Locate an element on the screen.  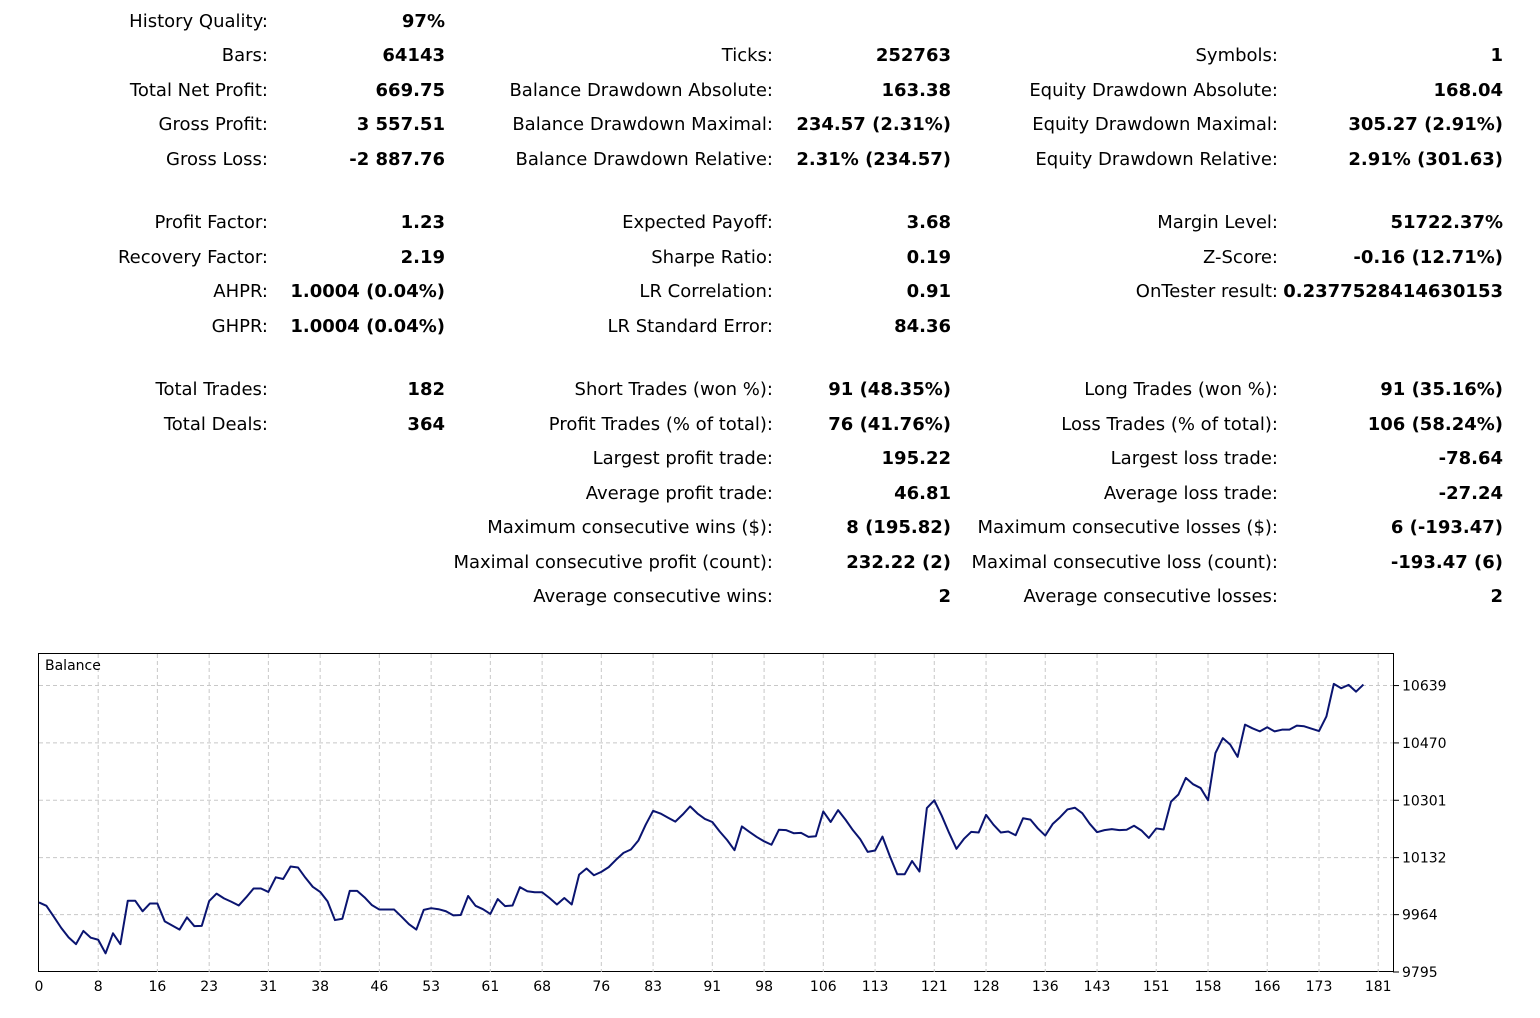
stat-label: Average consecutive wins: is located at coordinates (653, 596).